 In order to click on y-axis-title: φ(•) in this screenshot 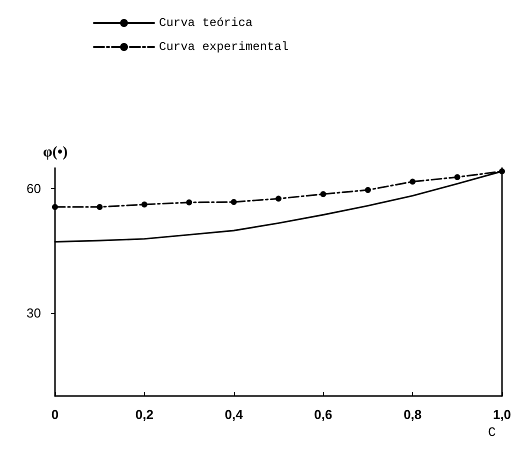, I will do `click(55, 152)`.